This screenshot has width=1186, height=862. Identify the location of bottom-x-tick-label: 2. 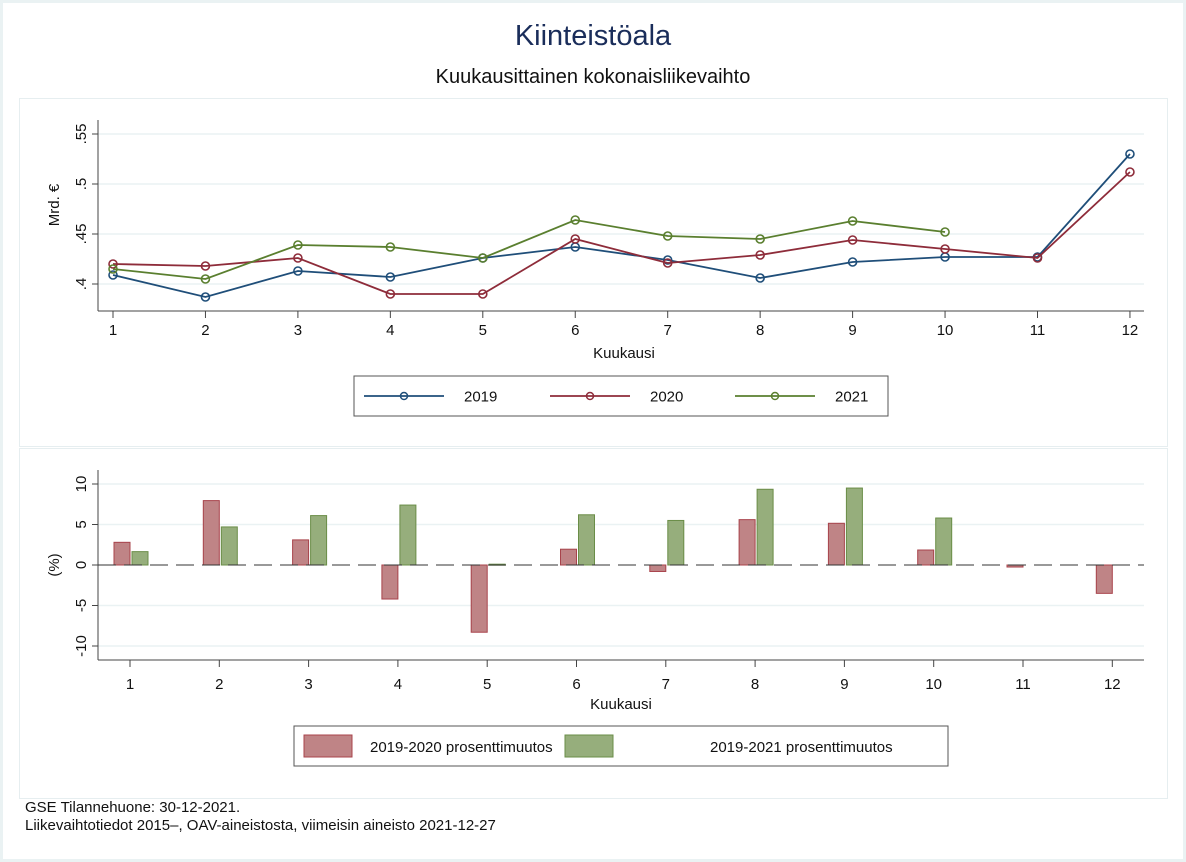
(219, 684).